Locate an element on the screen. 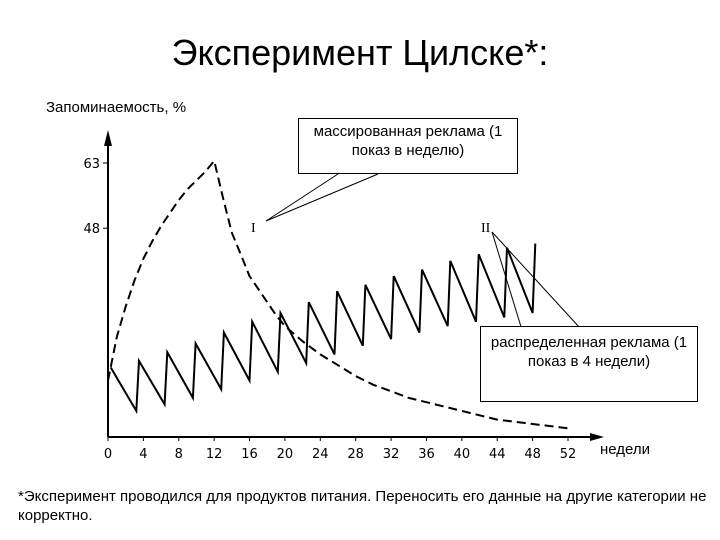 The height and width of the screenshot is (540, 720). series-label-massed: I is located at coordinates (253, 228).